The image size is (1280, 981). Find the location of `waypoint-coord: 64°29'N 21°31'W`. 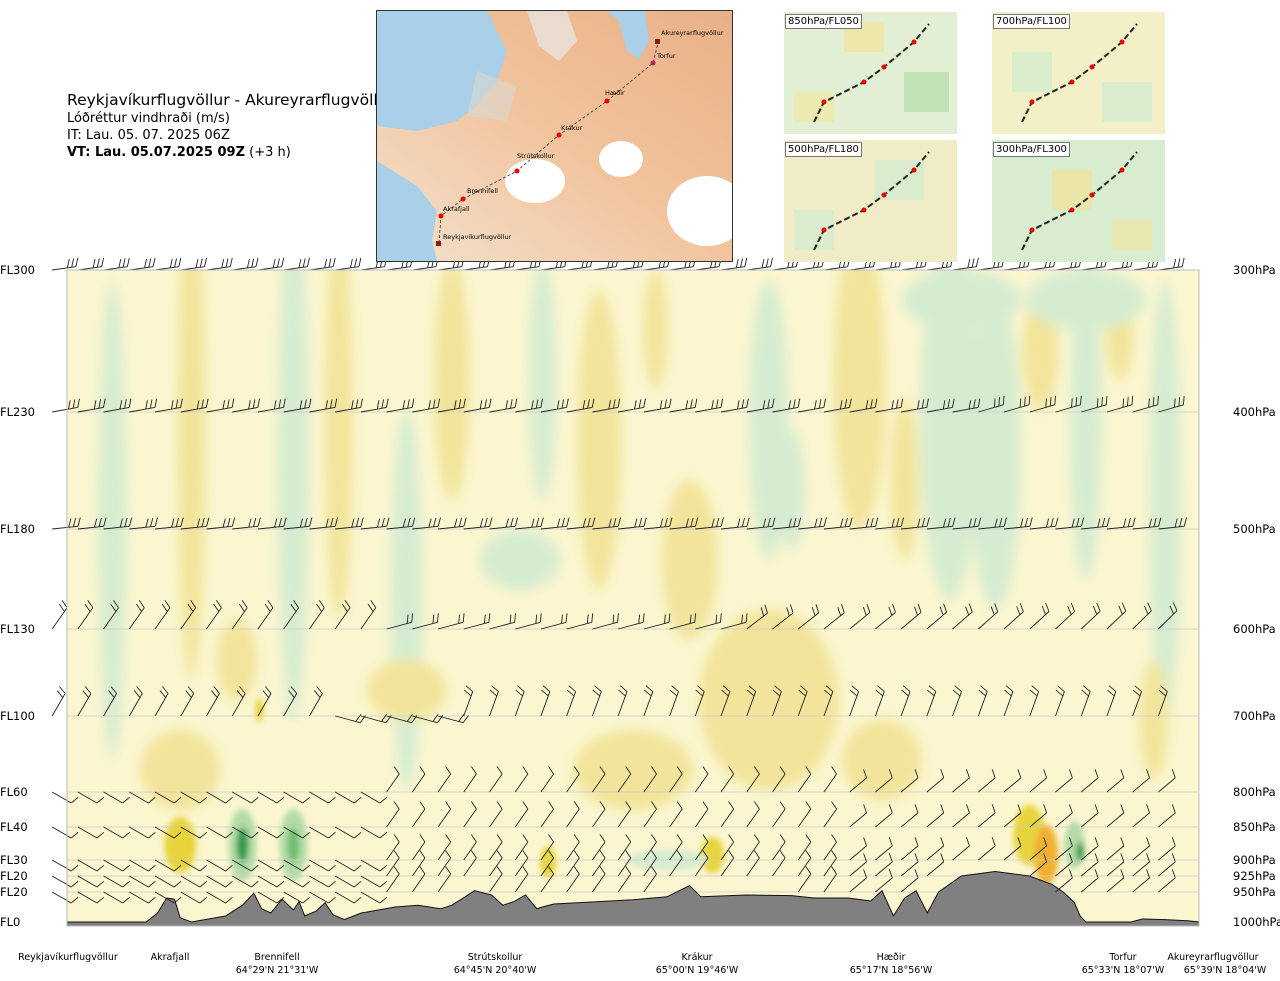

waypoint-coord: 64°29'N 21°31'W is located at coordinates (277, 970).